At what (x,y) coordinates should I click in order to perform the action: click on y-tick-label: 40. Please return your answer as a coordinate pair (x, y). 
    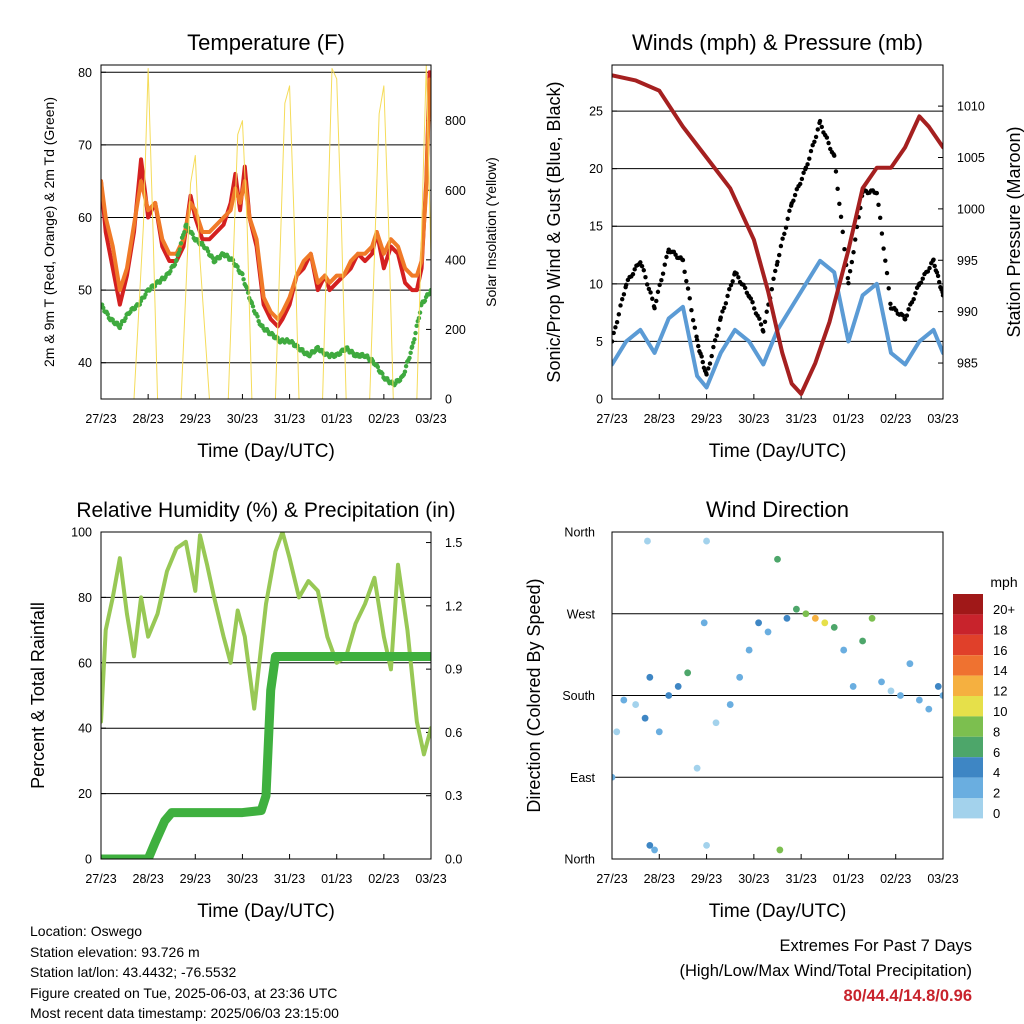
    Looking at the image, I should click on (85, 729).